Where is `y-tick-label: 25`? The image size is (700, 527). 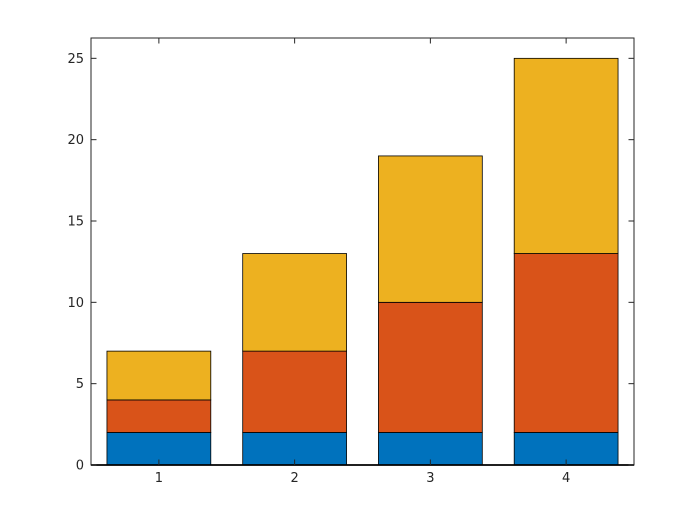
y-tick-label: 25 is located at coordinates (75, 59).